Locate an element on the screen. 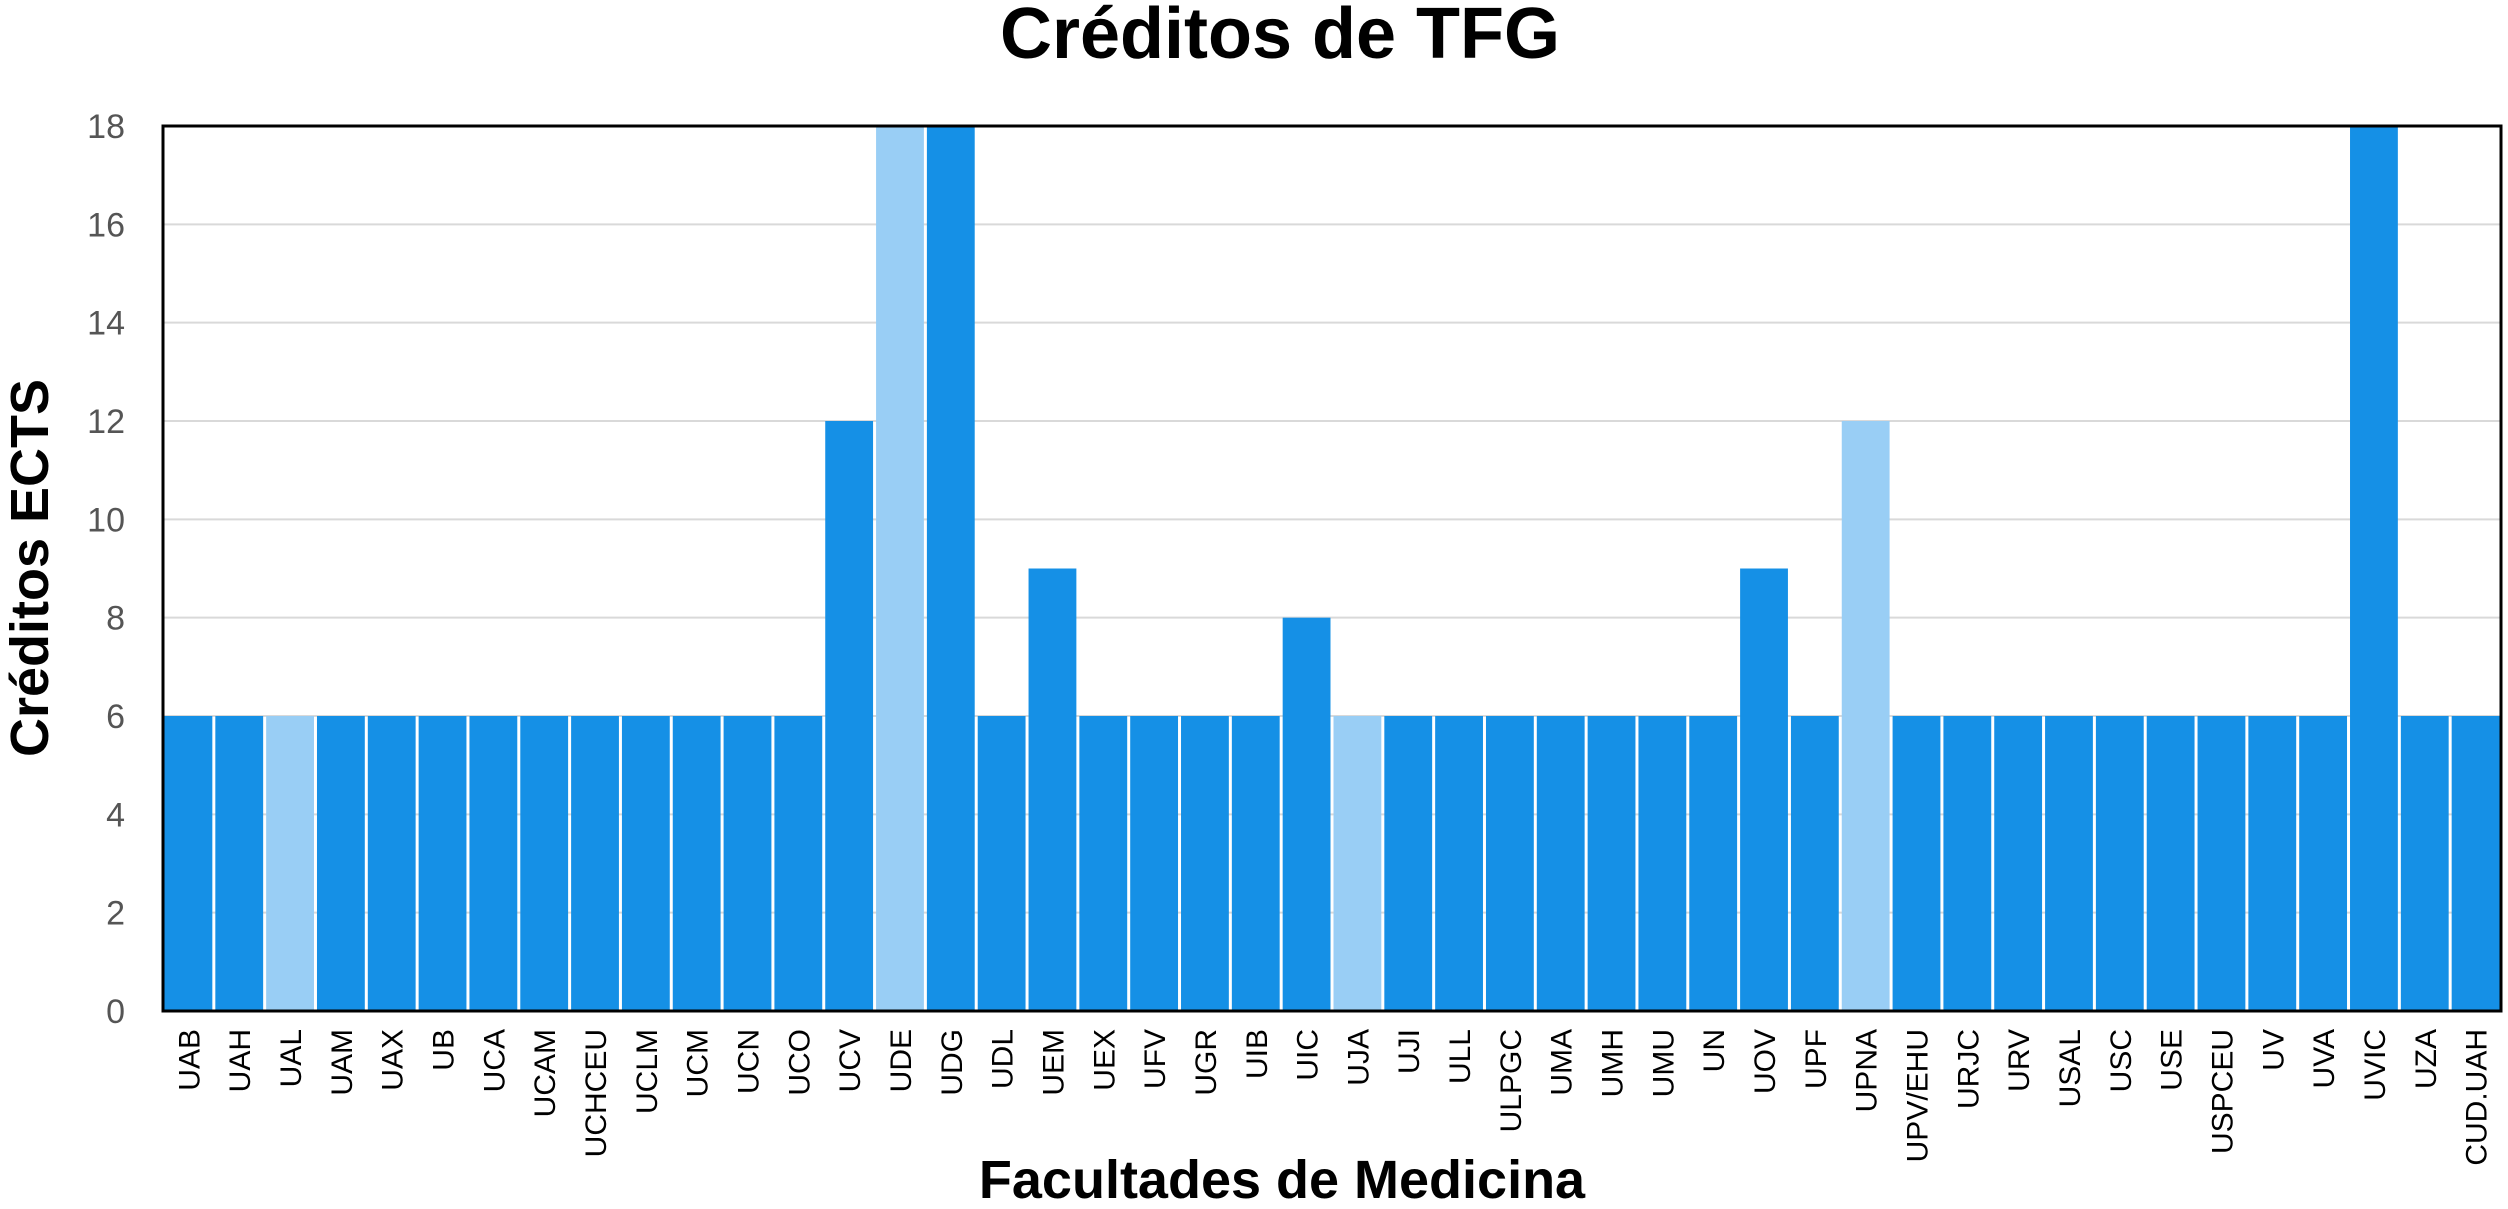 The image size is (2508, 1209). x-tick-label: UPNA is located at coordinates (1867, 1070).